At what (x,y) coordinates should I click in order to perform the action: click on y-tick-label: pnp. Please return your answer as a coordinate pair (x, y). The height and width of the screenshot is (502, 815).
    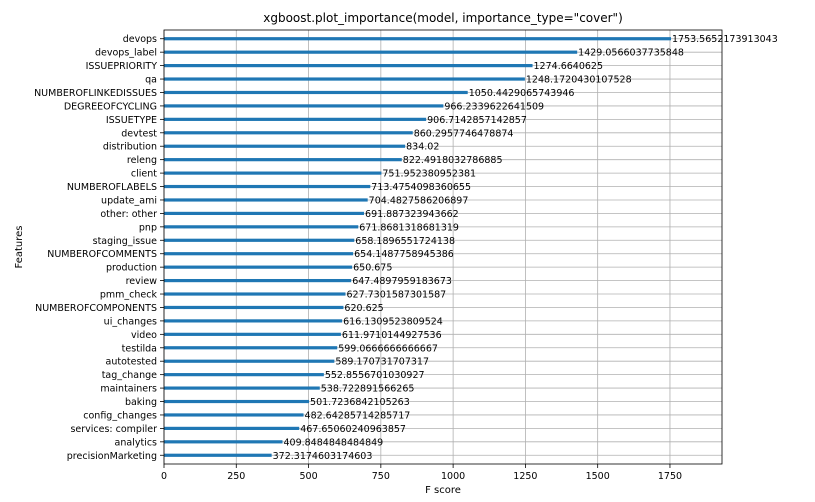
    Looking at the image, I should click on (148, 227).